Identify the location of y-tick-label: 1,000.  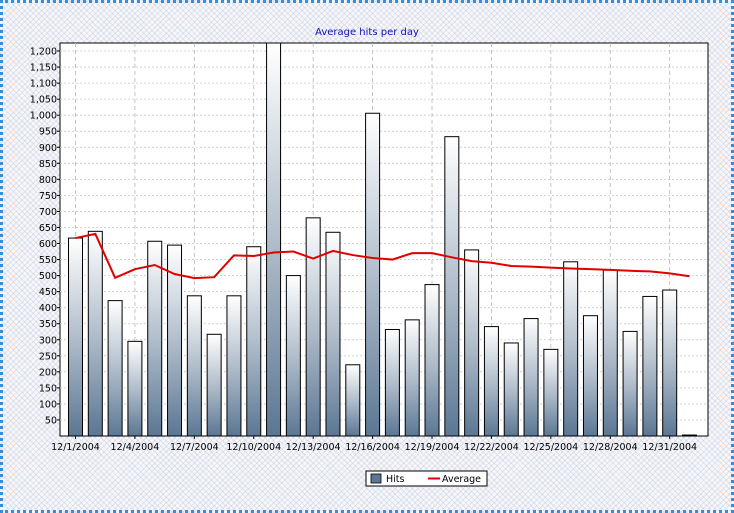
(43, 116).